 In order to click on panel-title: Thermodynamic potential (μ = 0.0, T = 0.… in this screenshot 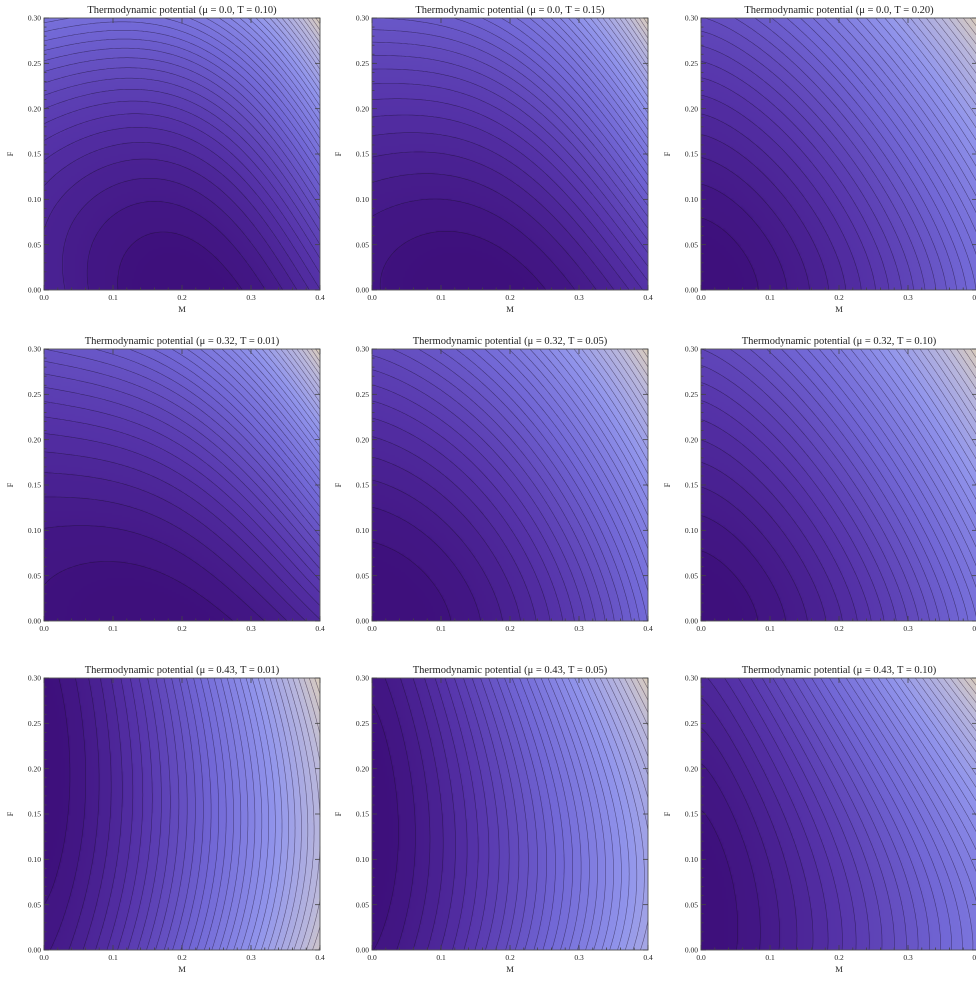, I will do `click(510, 10)`.